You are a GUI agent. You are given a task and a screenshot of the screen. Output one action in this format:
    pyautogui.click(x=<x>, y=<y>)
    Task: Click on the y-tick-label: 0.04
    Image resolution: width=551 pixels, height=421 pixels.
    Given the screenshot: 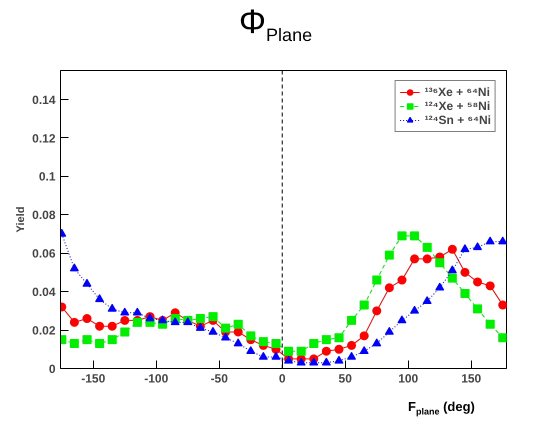 What is the action you would take?
    pyautogui.click(x=44, y=292)
    